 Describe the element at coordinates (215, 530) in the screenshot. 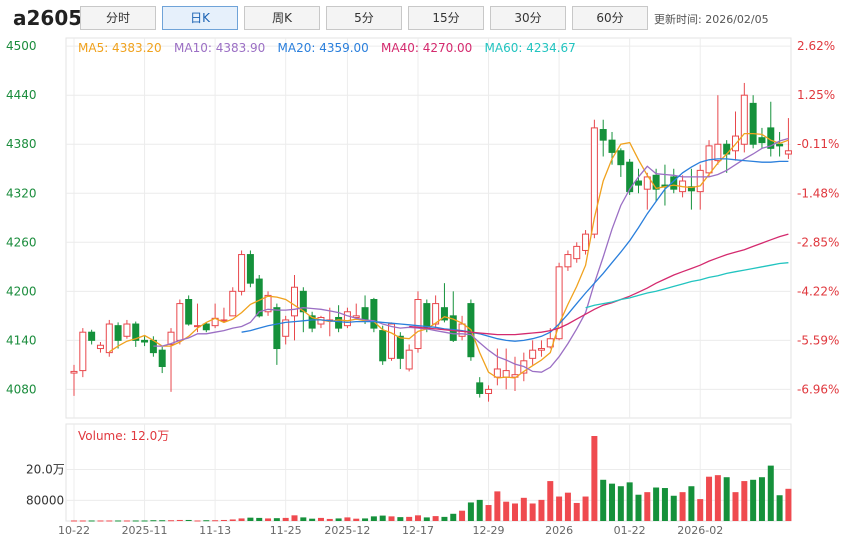

I see `date-tick-label: 11-13` at that location.